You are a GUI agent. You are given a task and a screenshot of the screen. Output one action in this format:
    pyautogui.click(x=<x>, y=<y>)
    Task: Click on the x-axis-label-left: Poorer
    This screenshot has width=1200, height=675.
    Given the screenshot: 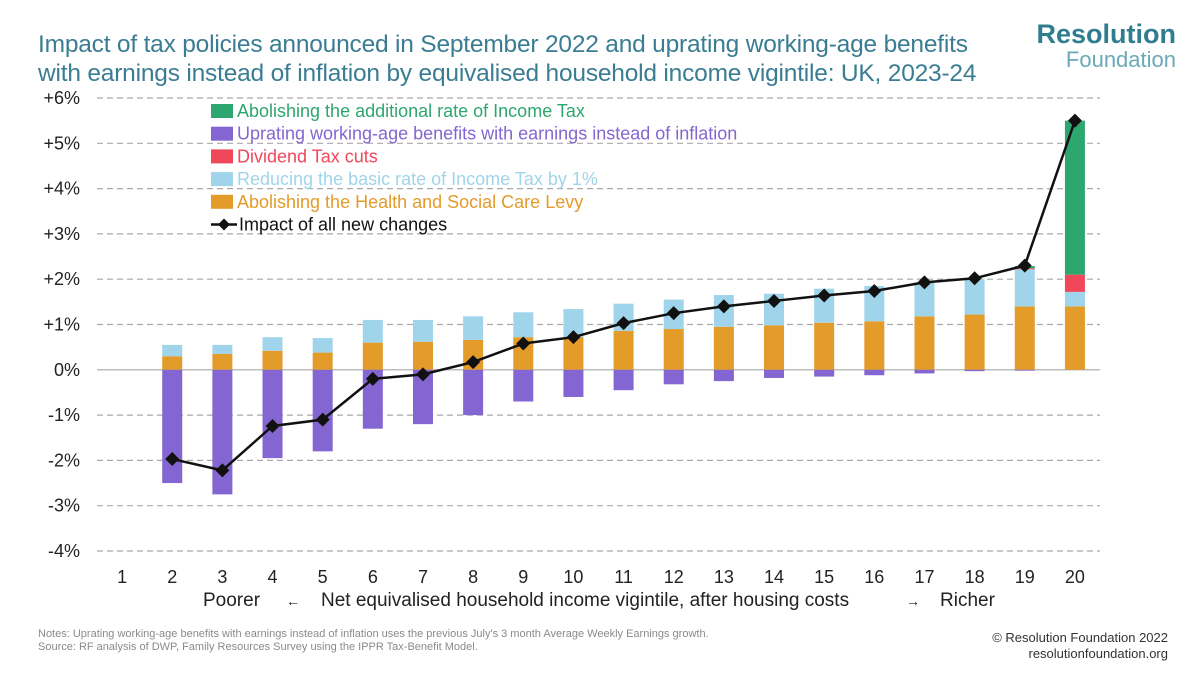 What is the action you would take?
    pyautogui.click(x=232, y=600)
    